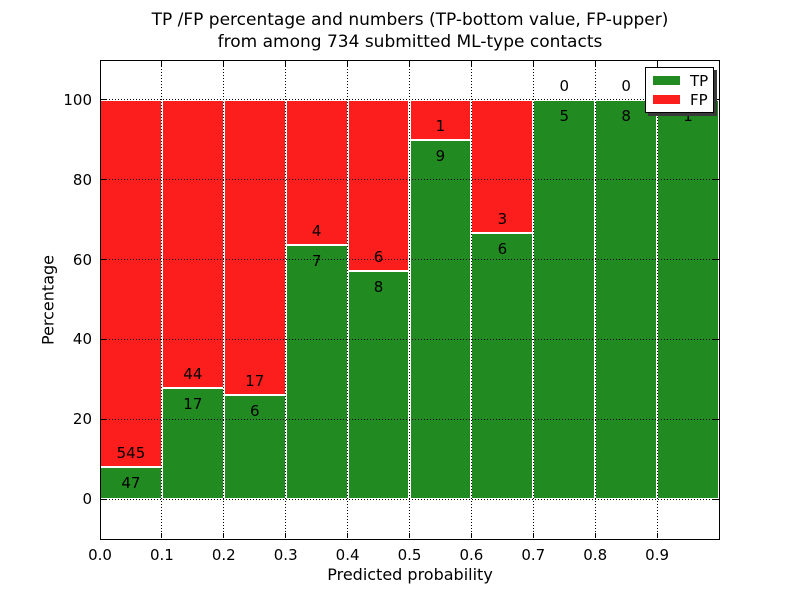 The height and width of the screenshot is (600, 800). I want to click on fp-count-label: 1, so click(440, 125).